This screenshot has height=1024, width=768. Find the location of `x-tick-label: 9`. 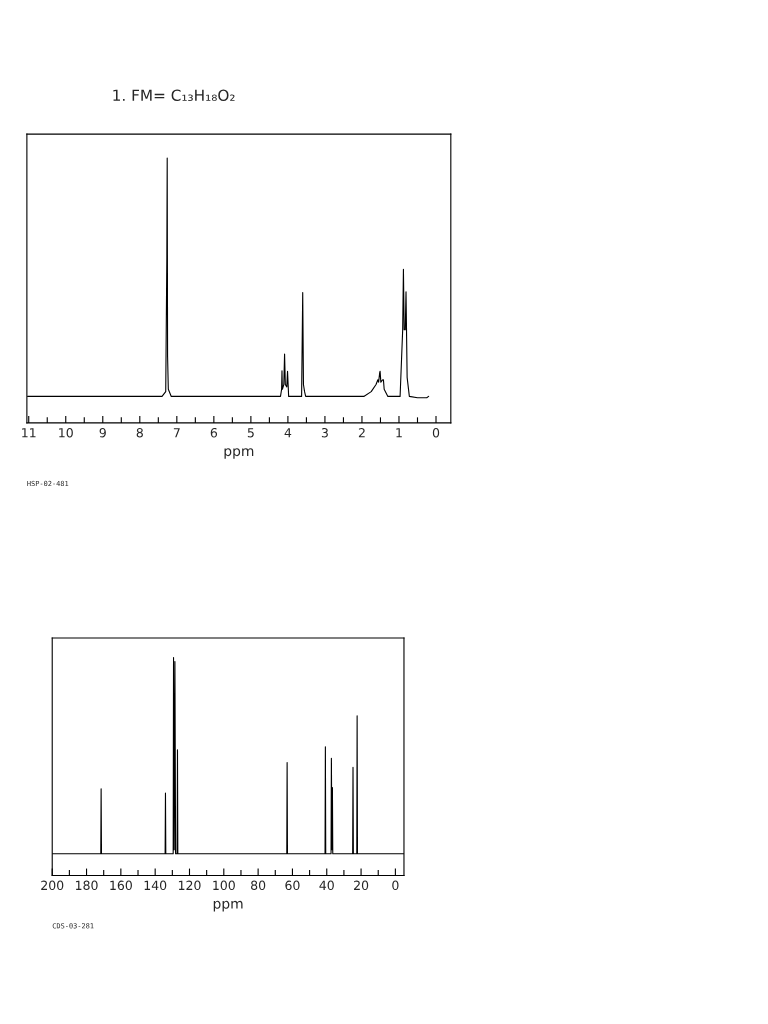

x-tick-label: 9 is located at coordinates (102, 432).